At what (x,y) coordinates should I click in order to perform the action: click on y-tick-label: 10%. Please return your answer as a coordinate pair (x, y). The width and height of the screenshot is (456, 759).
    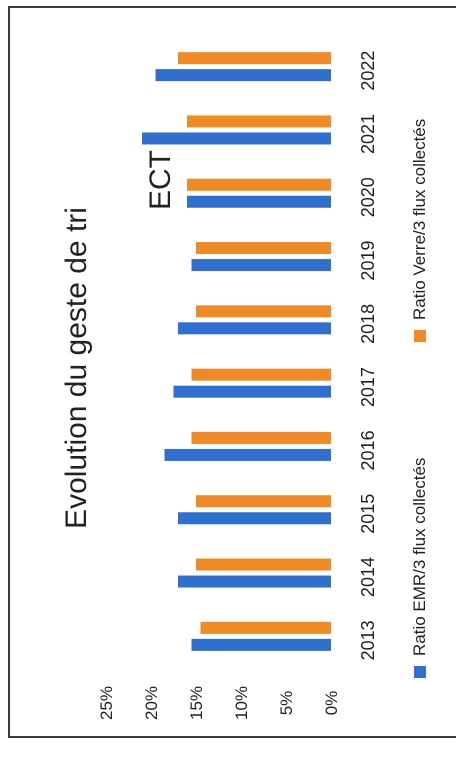
    Looking at the image, I should click on (241, 703).